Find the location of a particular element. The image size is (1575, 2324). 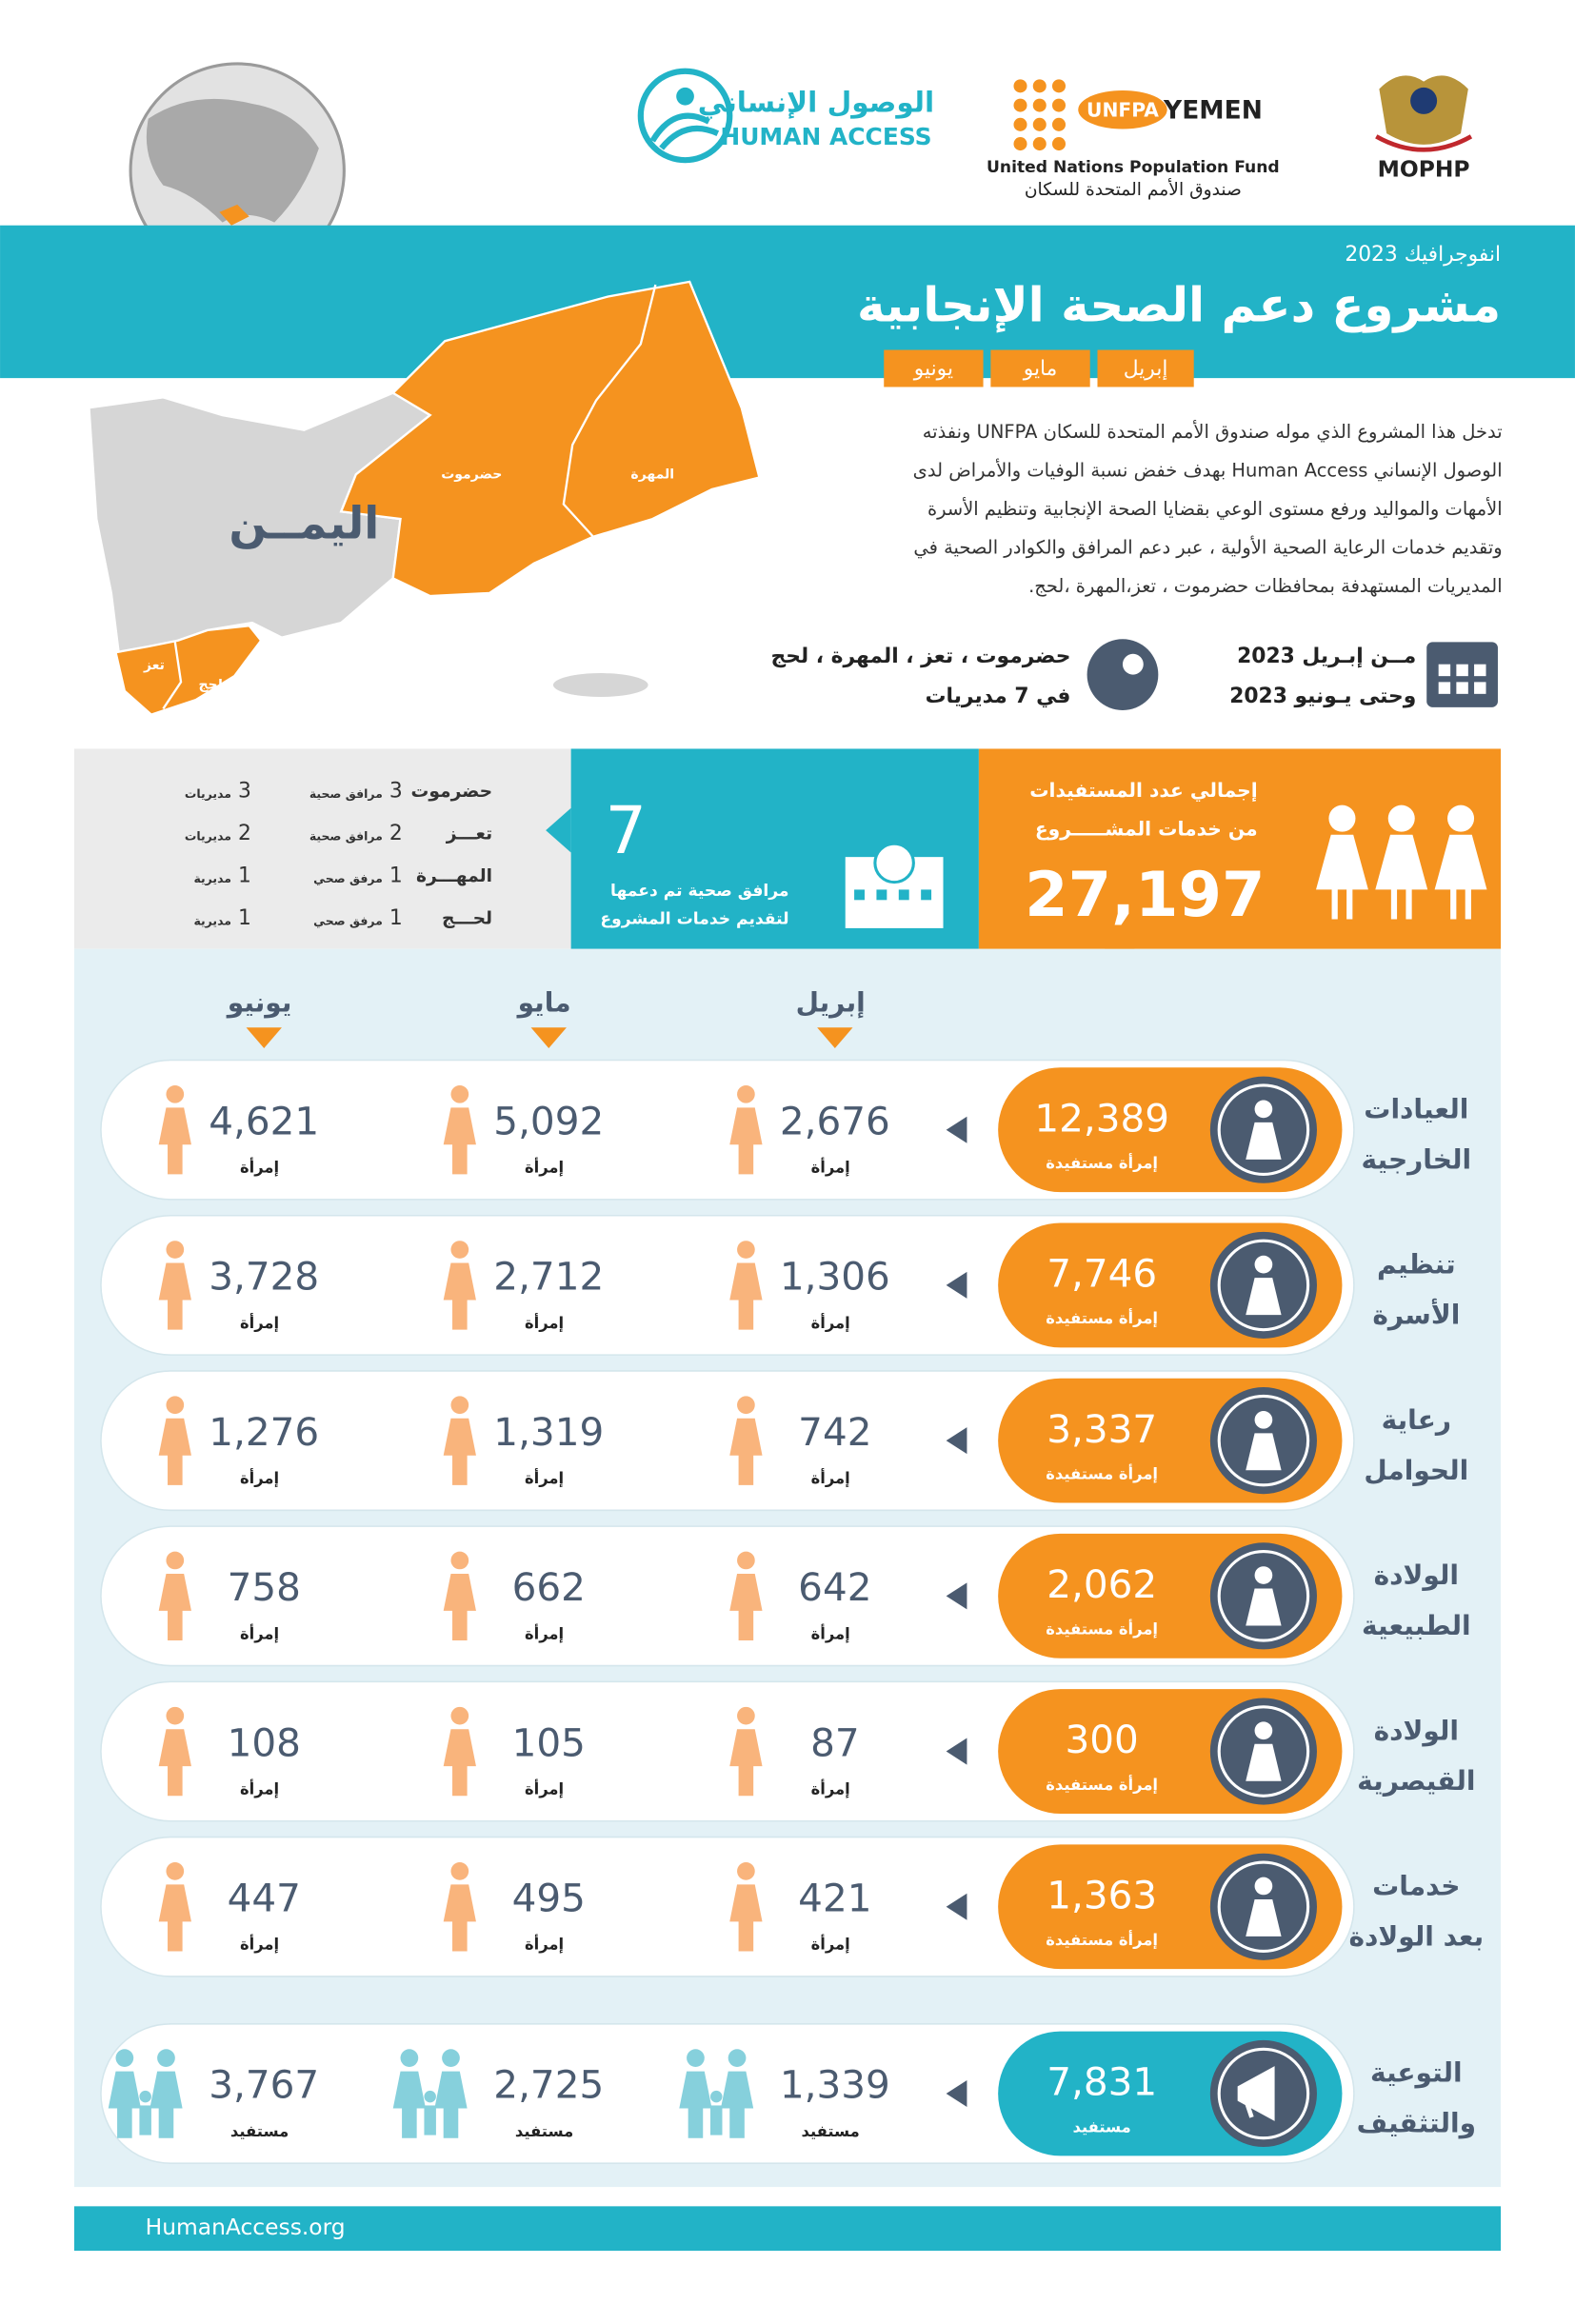

service-name: الولادة is located at coordinates (1416, 1575).